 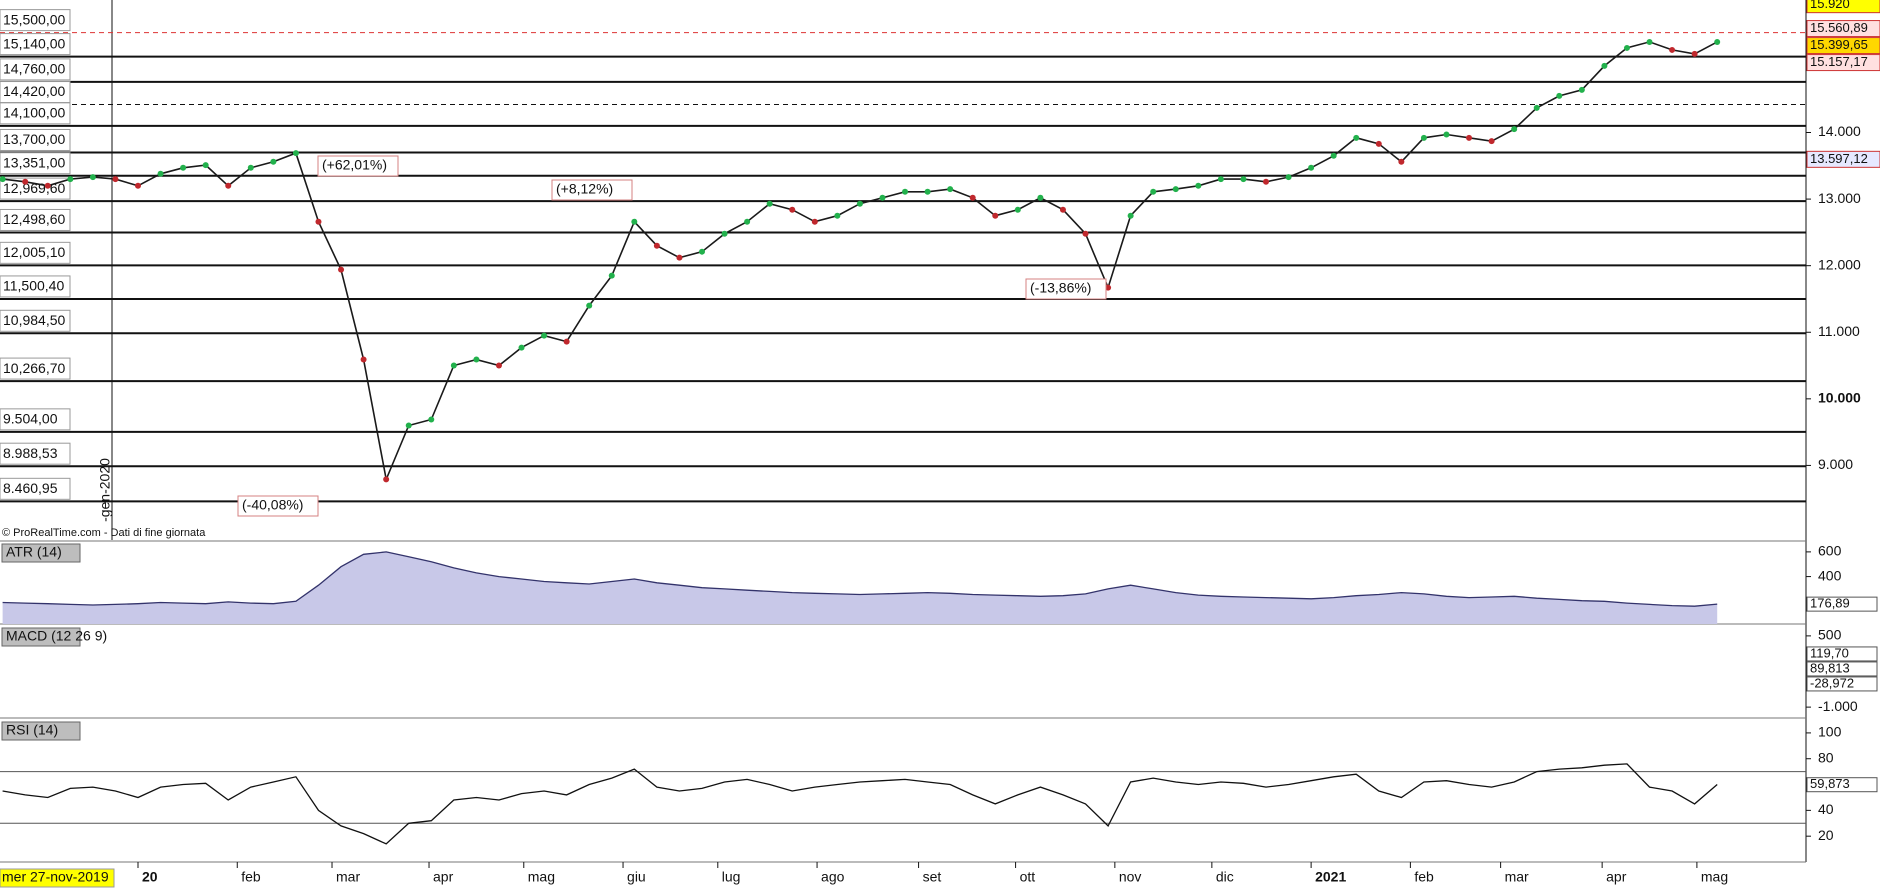 I want to click on date-label: mer 27-nov-2019, so click(x=55, y=877).